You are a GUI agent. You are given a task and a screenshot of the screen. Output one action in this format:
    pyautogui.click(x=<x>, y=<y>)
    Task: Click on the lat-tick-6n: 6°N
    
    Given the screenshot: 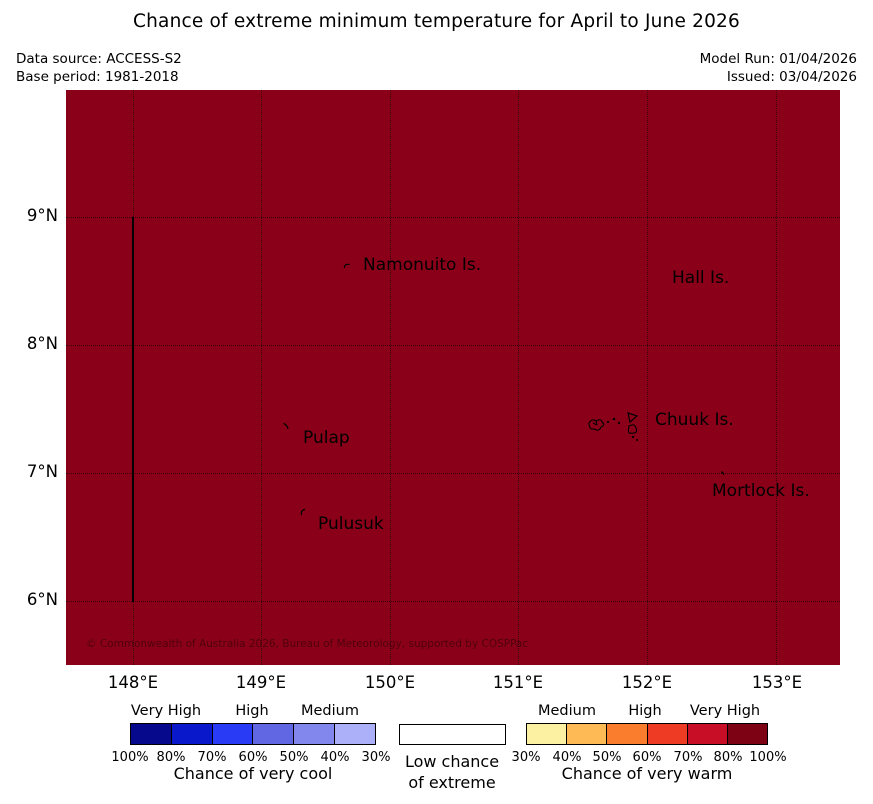 What is the action you would take?
    pyautogui.click(x=42, y=599)
    